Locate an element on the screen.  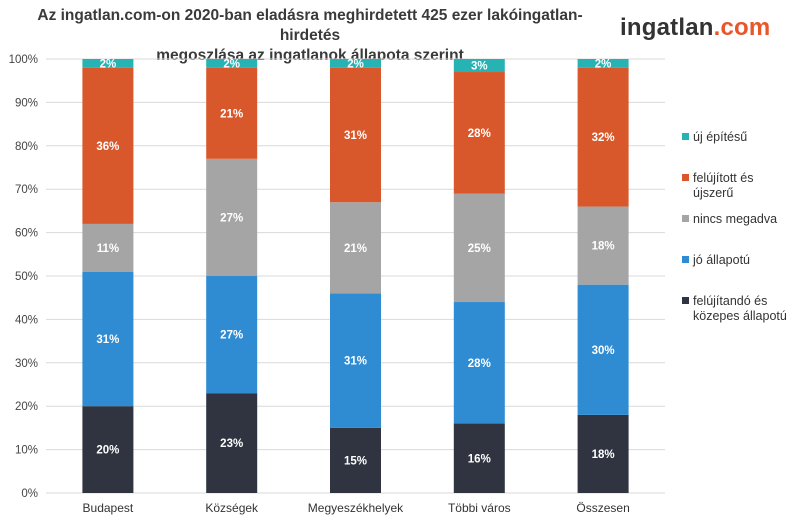
data-label-uj_epitesu-2: 2% is located at coordinates (355, 64).